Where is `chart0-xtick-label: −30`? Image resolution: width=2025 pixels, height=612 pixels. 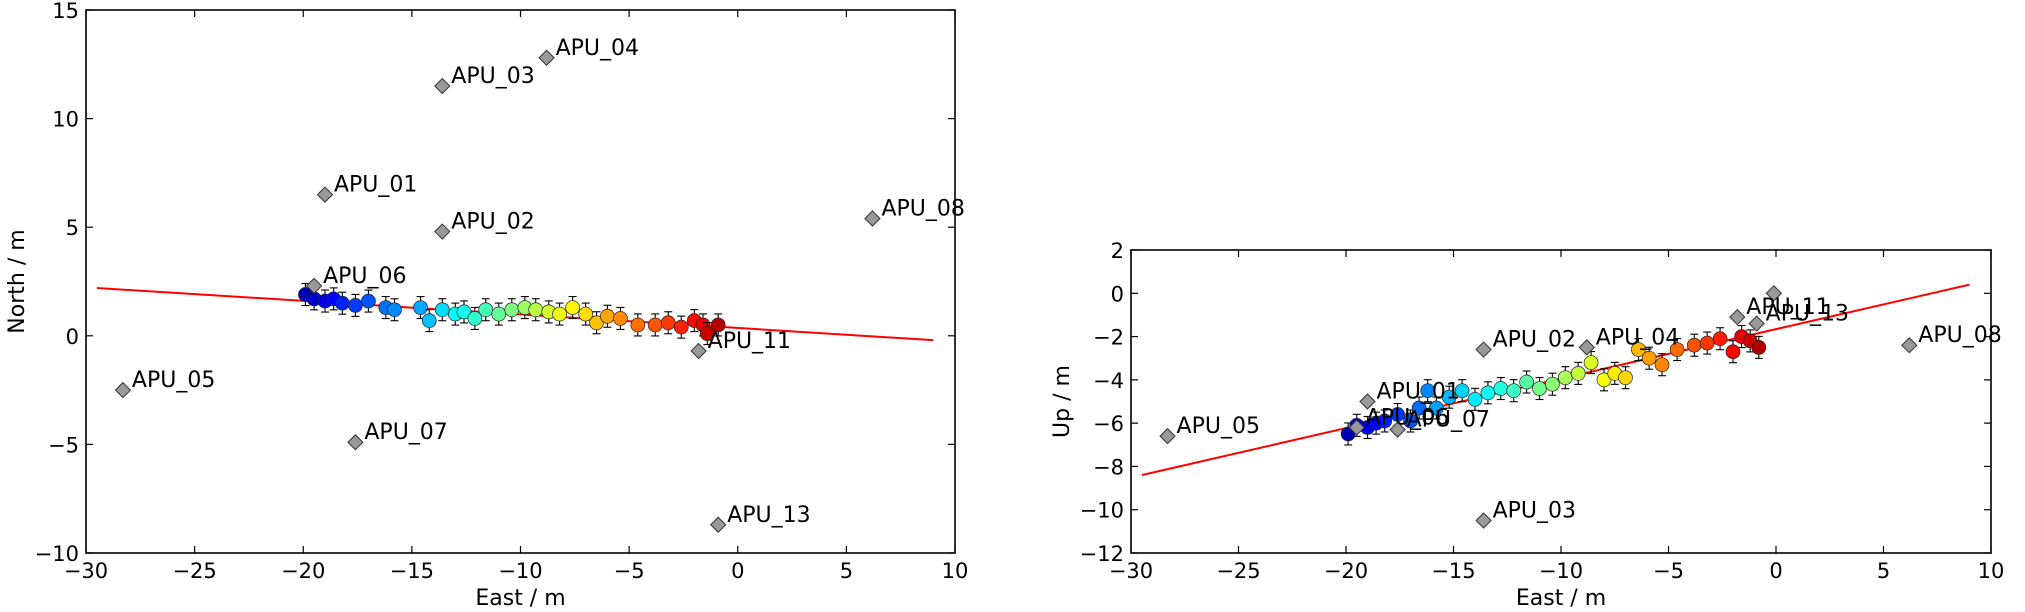
chart0-xtick-label: −30 is located at coordinates (86, 571).